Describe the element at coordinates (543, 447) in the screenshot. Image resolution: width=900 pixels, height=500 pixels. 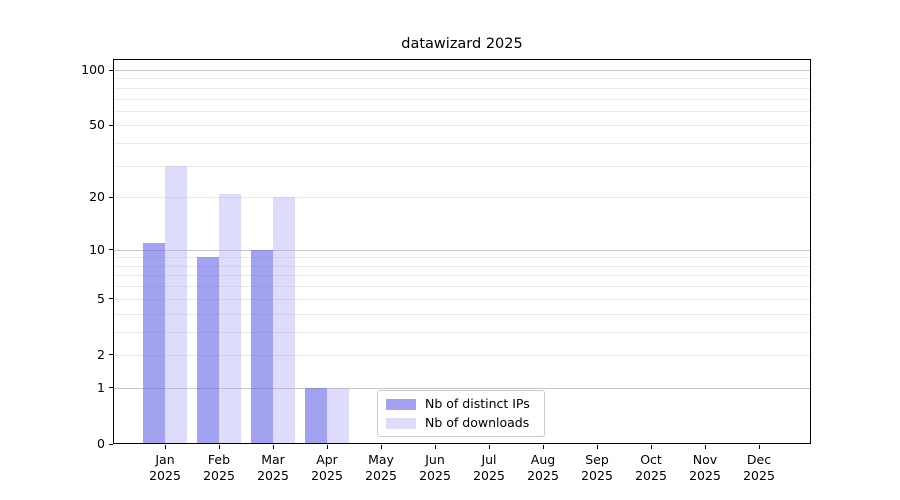
I see `x-tick-aug` at that location.